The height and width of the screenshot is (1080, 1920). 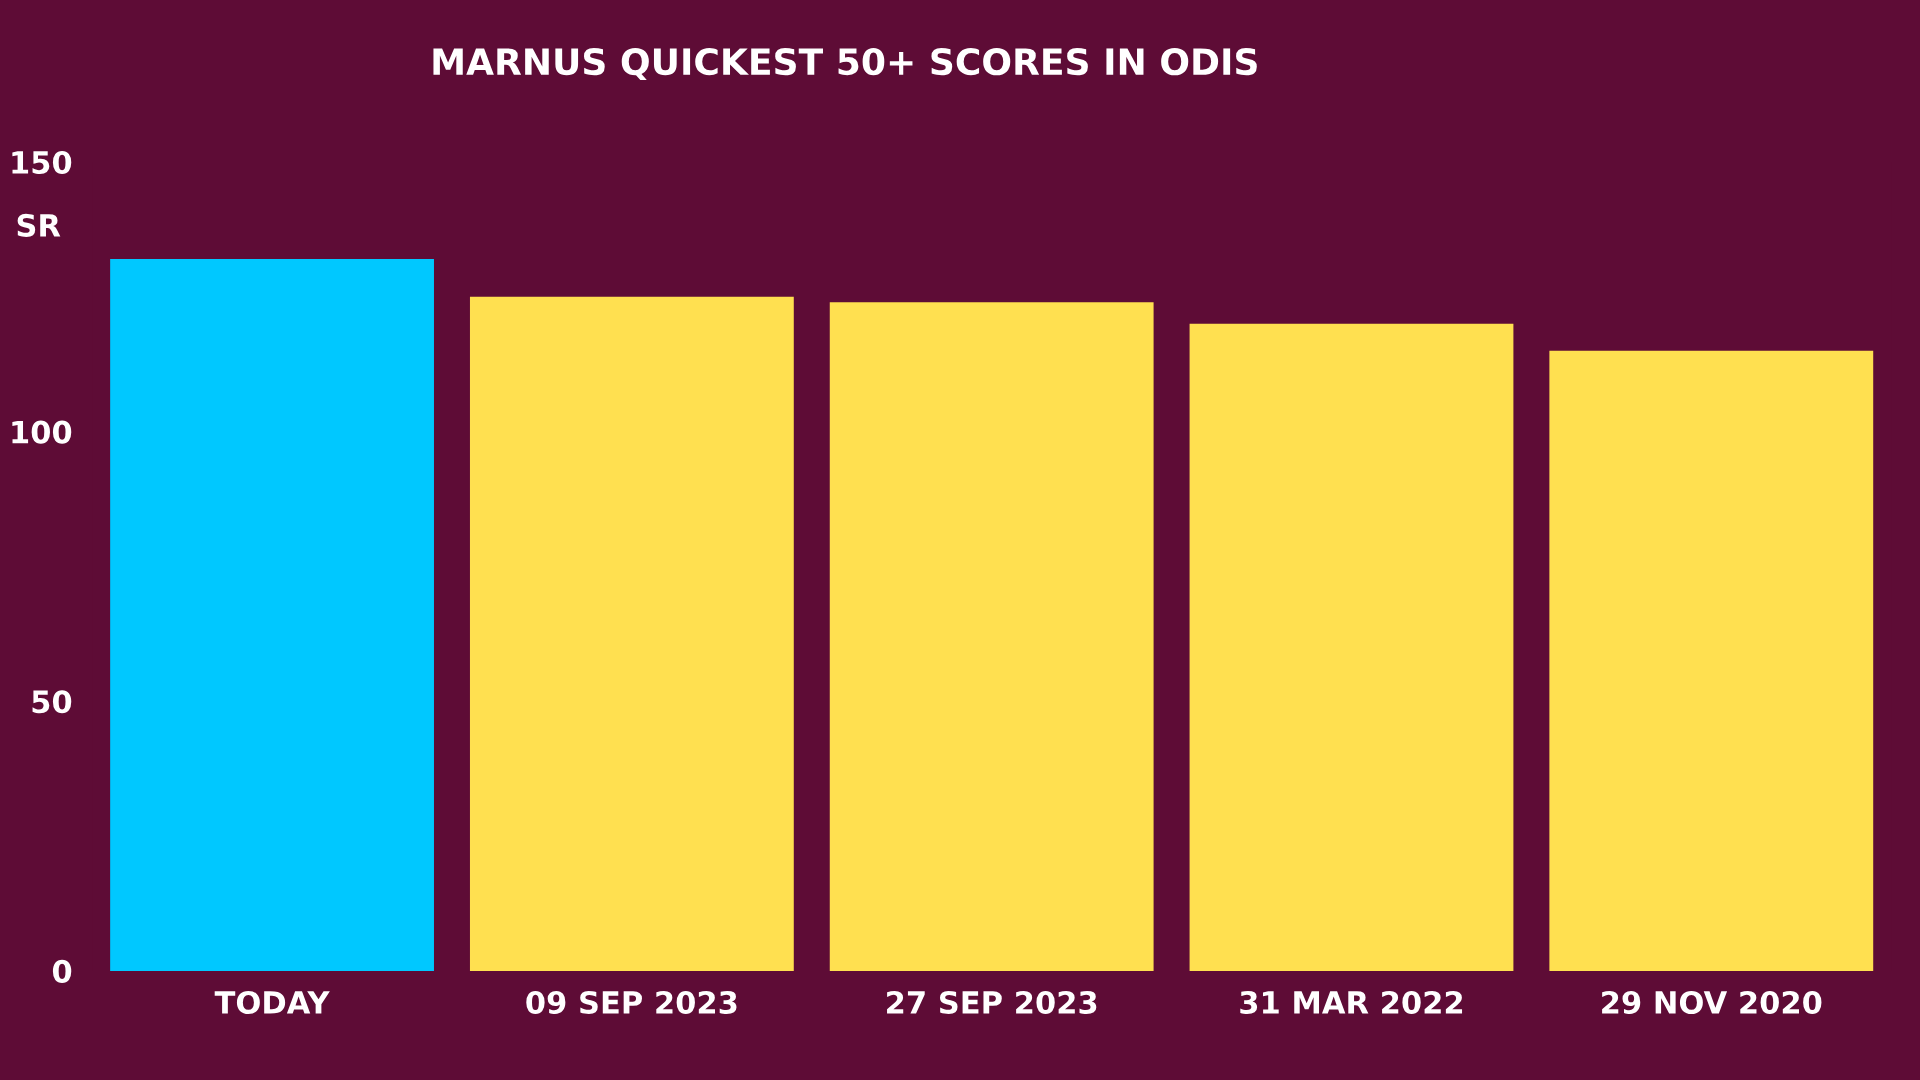 I want to click on x-tick-label: 27 SEP 2023, so click(x=992, y=1002).